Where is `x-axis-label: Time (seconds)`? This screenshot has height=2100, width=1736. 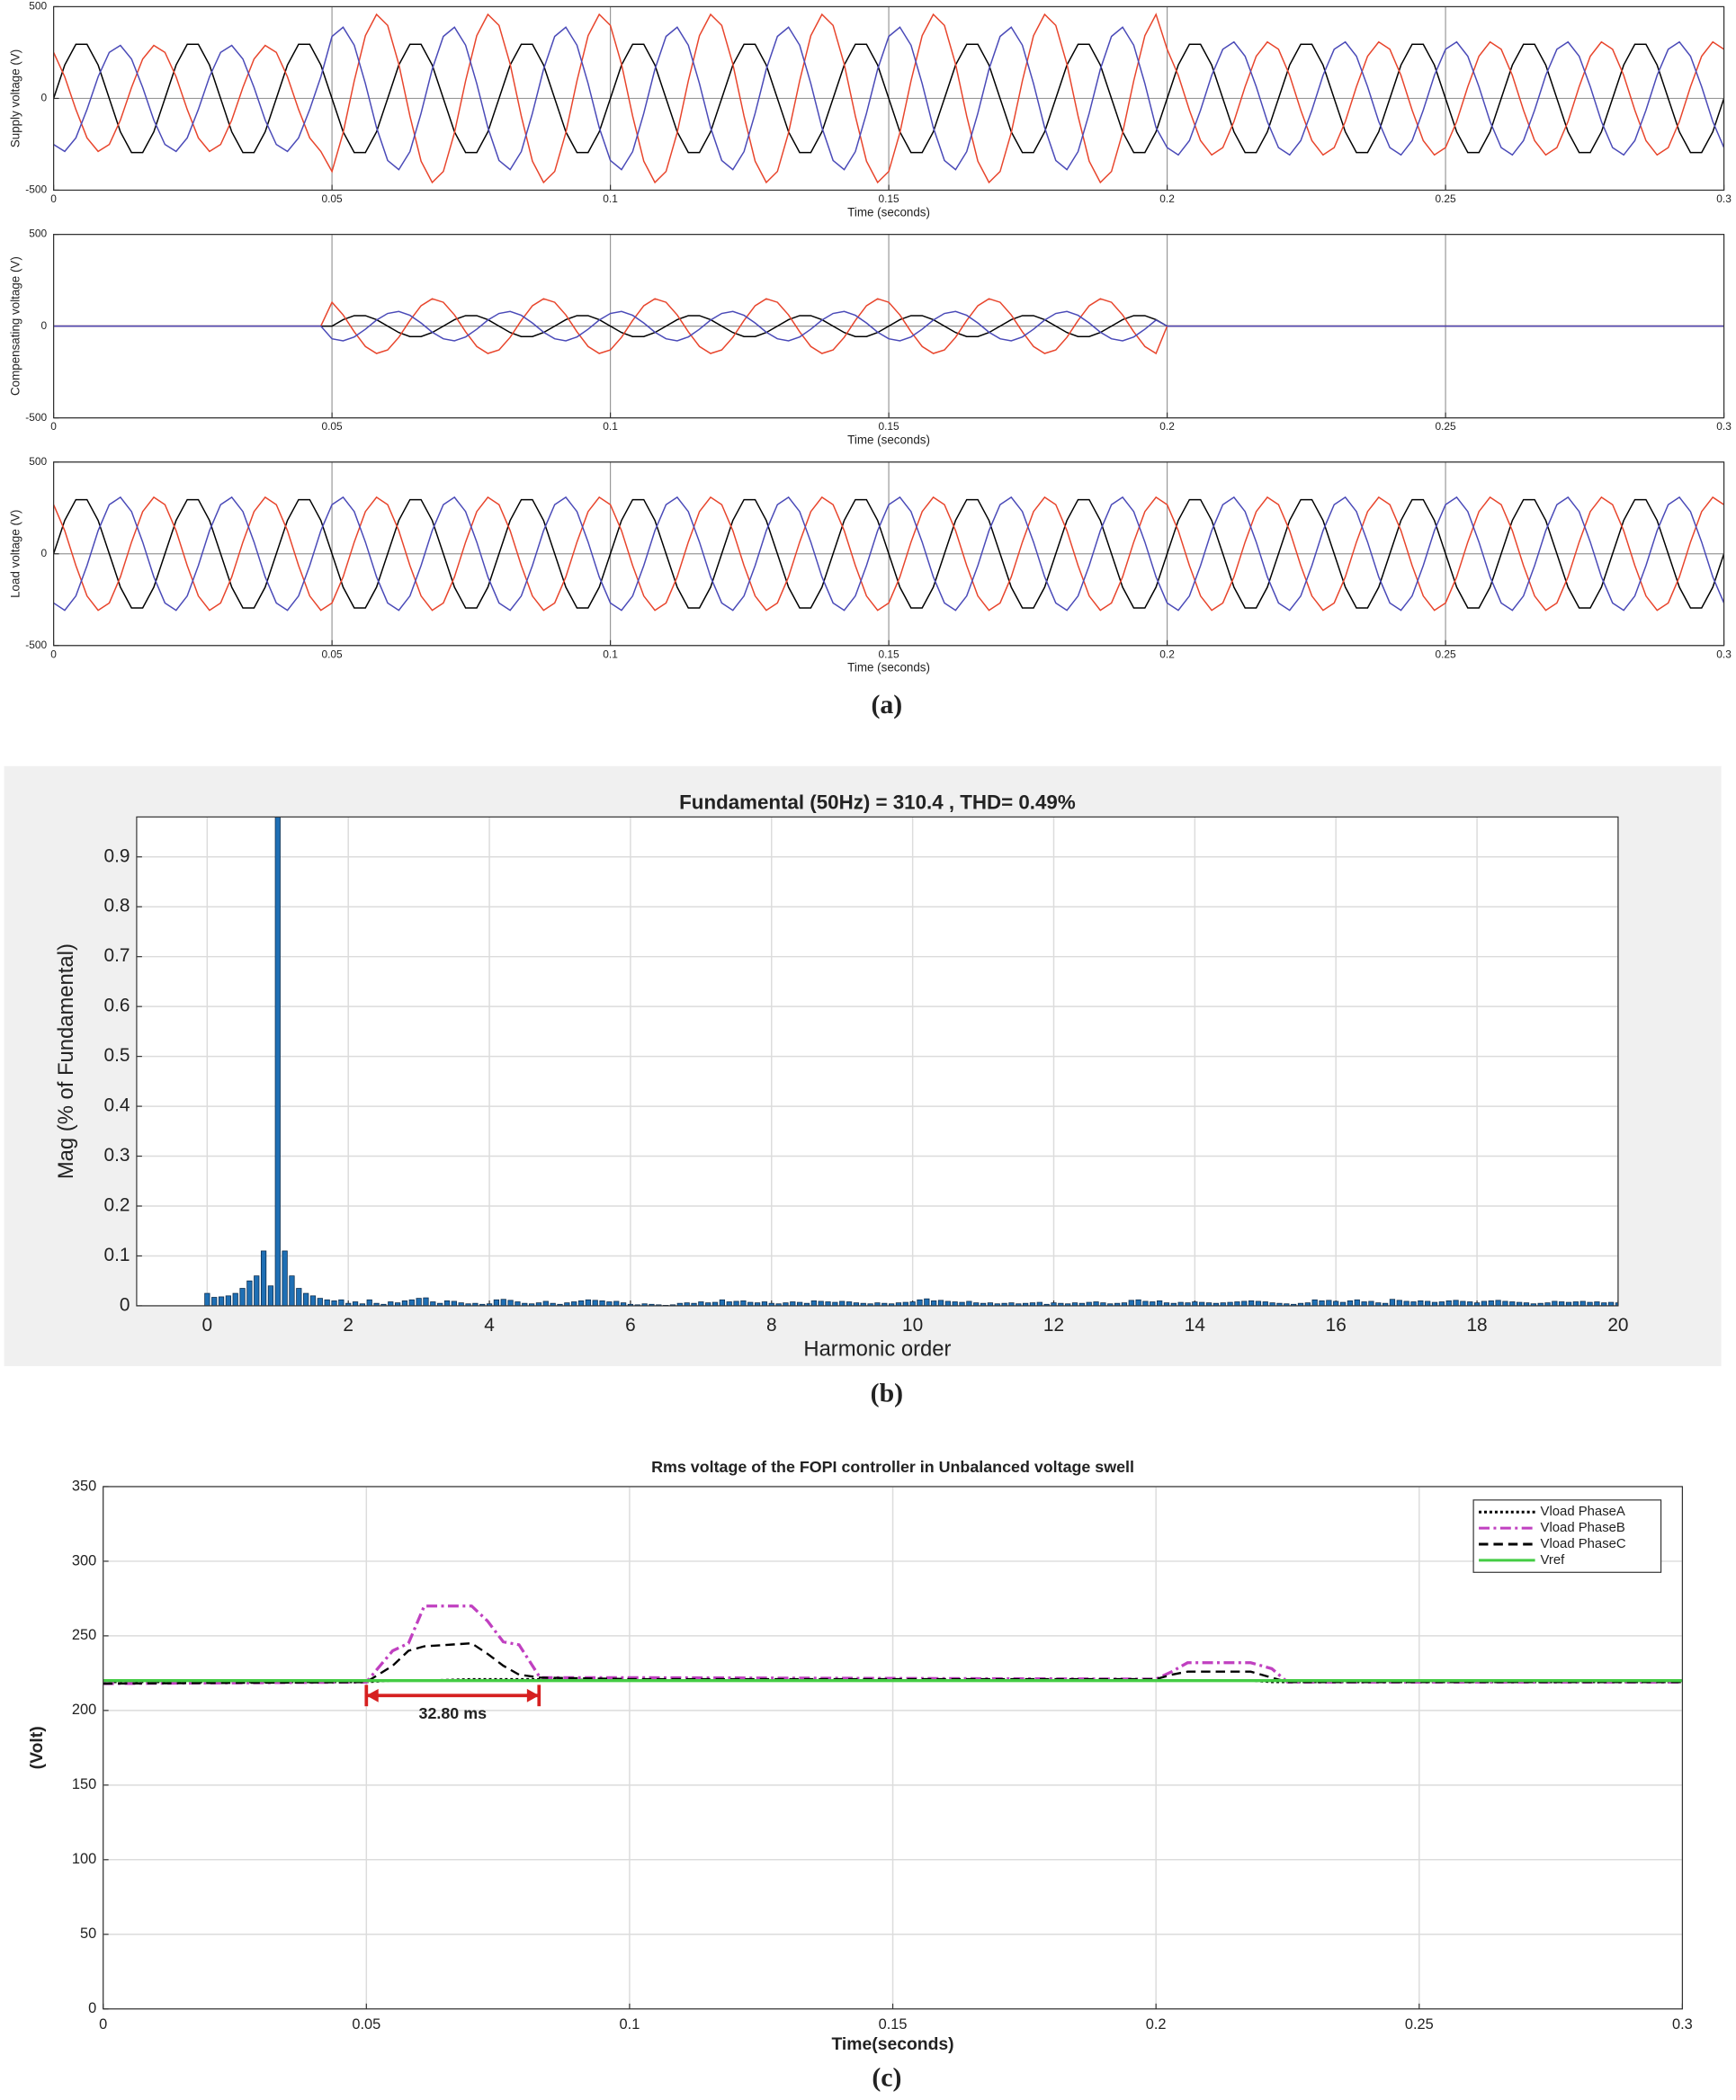 x-axis-label: Time (seconds) is located at coordinates (888, 212).